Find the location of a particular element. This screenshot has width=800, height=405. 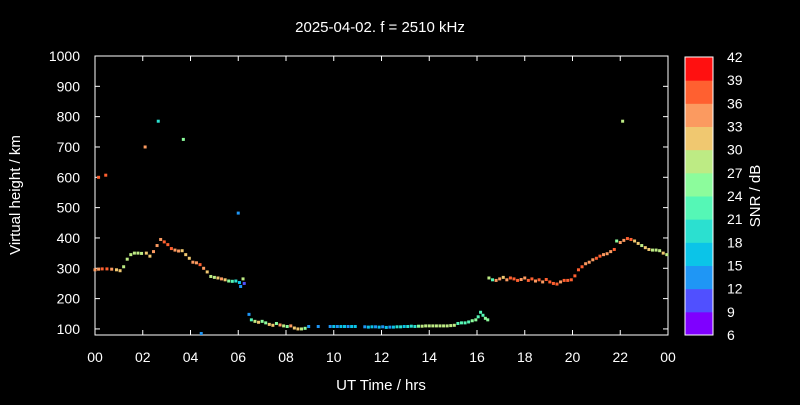

colorbar-tick-label: 33 is located at coordinates (735, 127).